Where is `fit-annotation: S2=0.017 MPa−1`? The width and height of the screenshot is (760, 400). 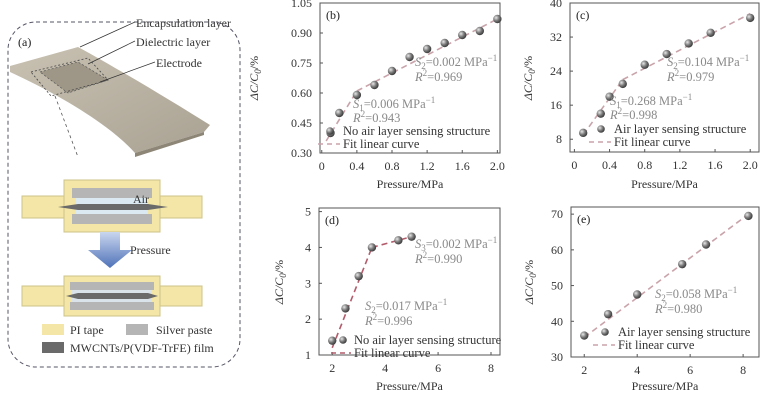
fit-annotation: S2=0.017 MPa−1 is located at coordinates (406, 306).